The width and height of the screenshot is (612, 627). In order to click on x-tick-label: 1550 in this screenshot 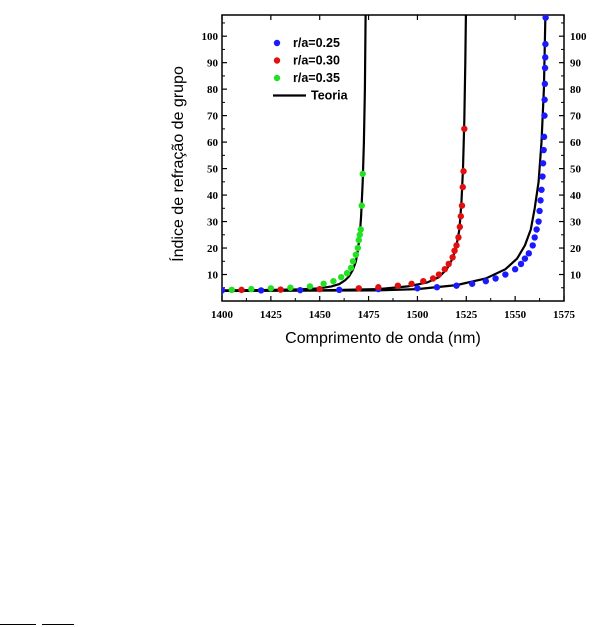, I will do `click(515, 315)`.